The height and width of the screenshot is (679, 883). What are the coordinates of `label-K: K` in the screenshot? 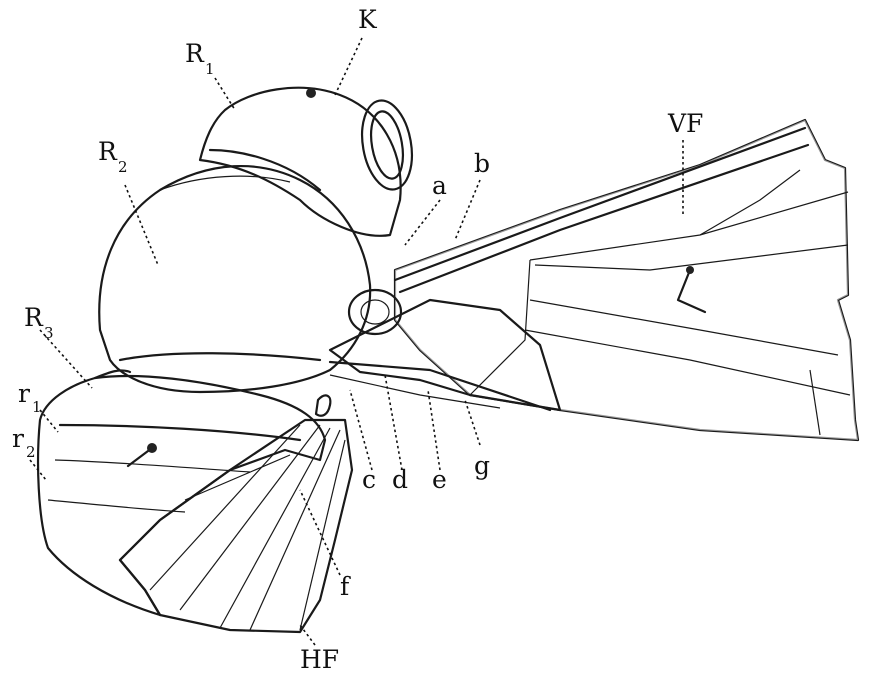 It's located at (368, 19).